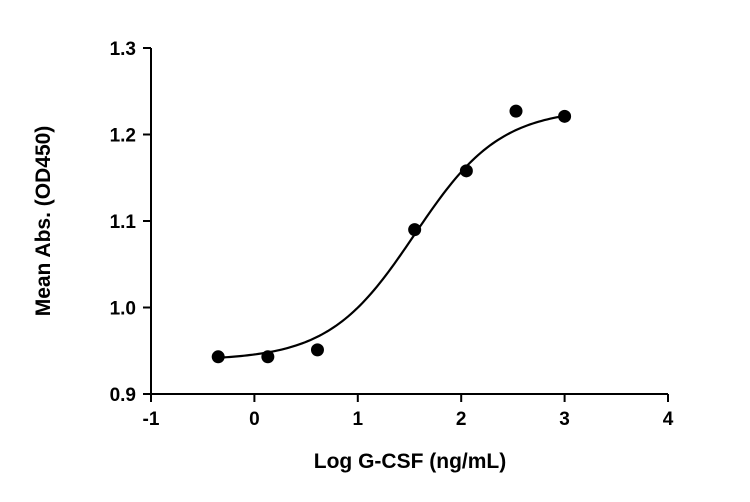 This screenshot has width=750, height=502. What do you see at coordinates (123, 395) in the screenshot?
I see `y-tick-label: 0.9` at bounding box center [123, 395].